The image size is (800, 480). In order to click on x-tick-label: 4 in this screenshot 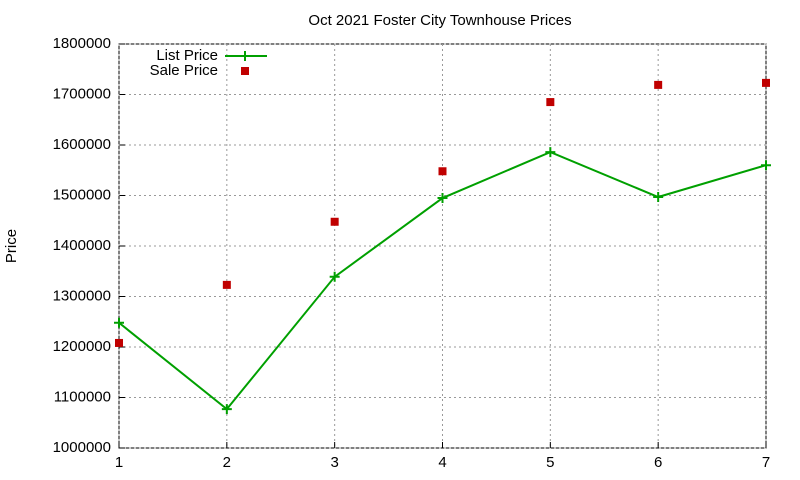, I will do `click(442, 462)`.